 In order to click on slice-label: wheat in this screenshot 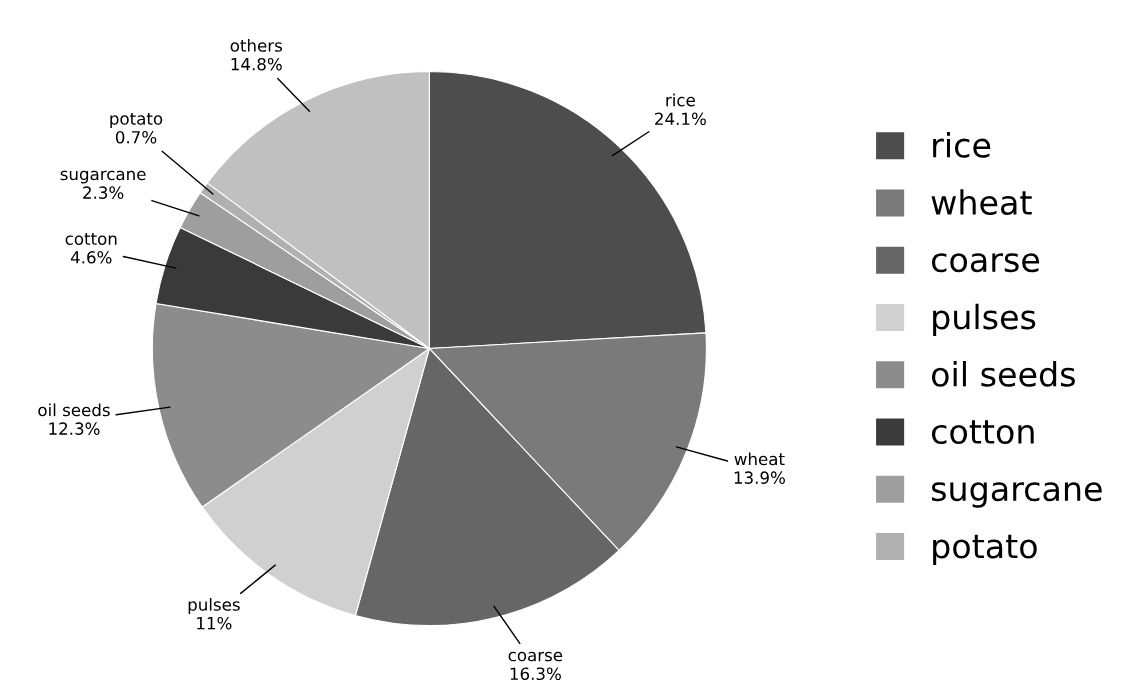, I will do `click(759, 459)`.